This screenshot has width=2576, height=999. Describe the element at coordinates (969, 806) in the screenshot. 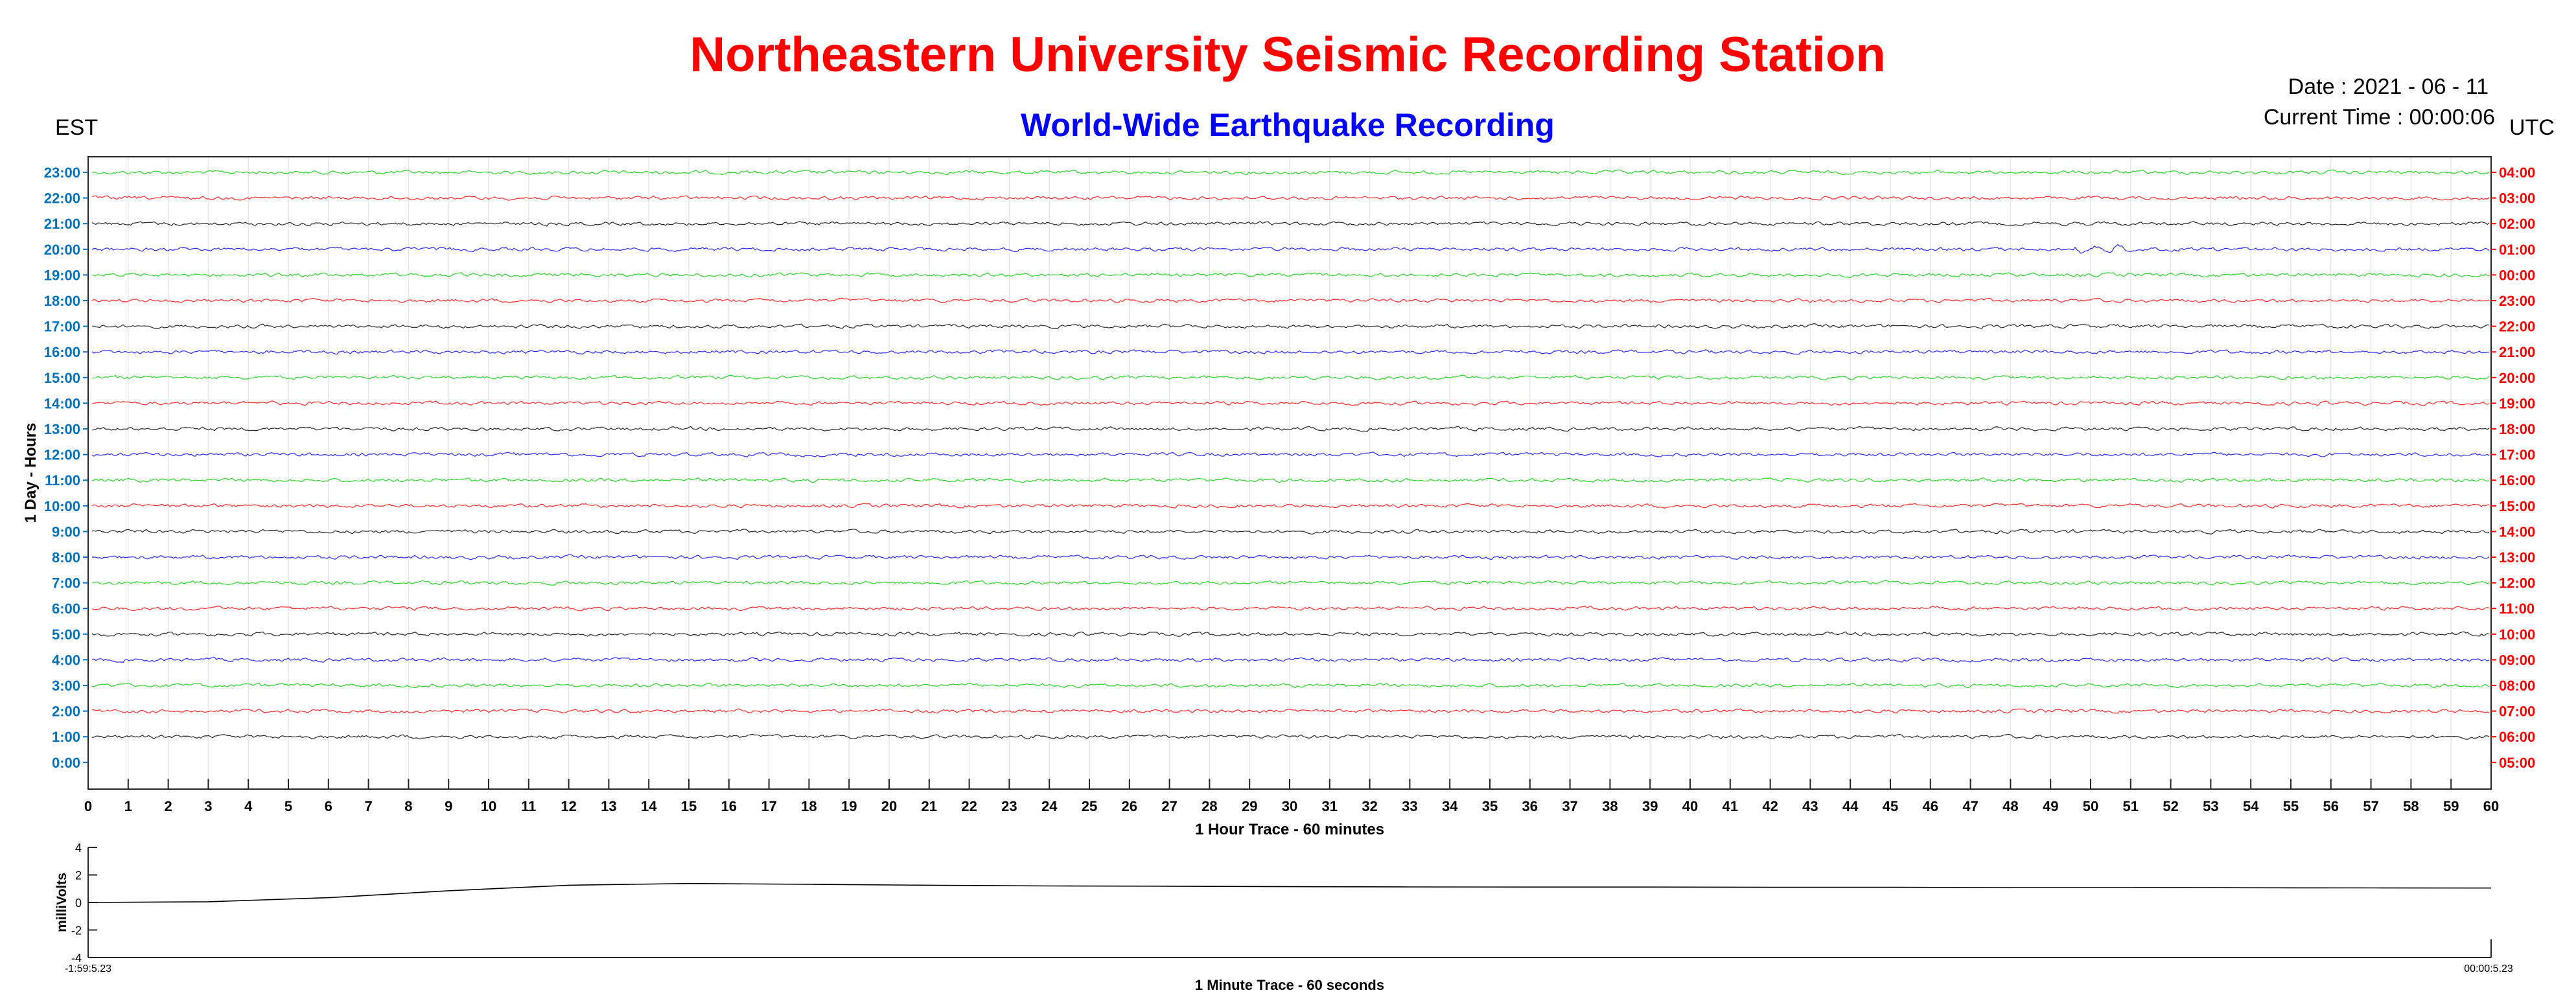

I see `minute-tick-label: 22` at that location.